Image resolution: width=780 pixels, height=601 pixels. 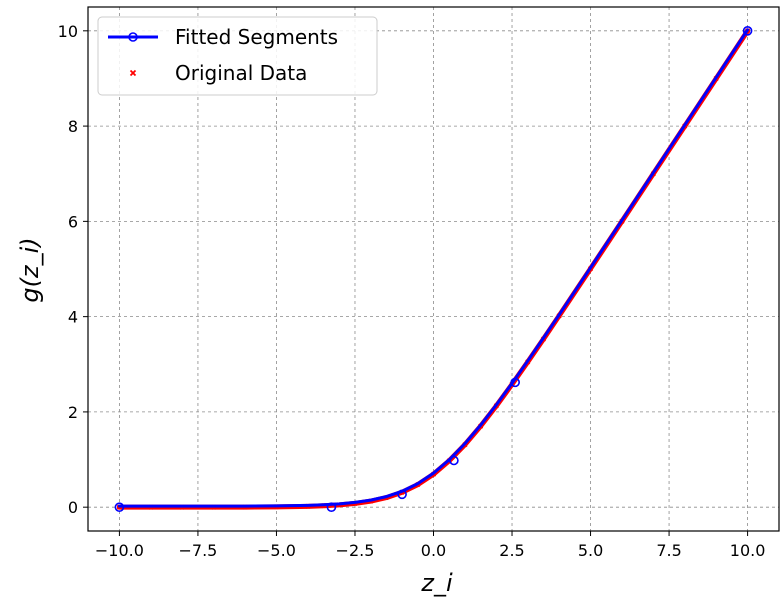 I want to click on legend-box, so click(x=237, y=56).